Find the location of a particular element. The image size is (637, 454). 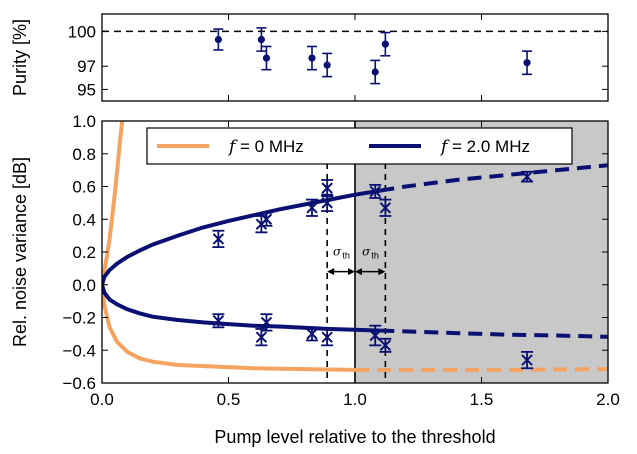

noise-y-tick-label: 1.0 is located at coordinates (84, 121).